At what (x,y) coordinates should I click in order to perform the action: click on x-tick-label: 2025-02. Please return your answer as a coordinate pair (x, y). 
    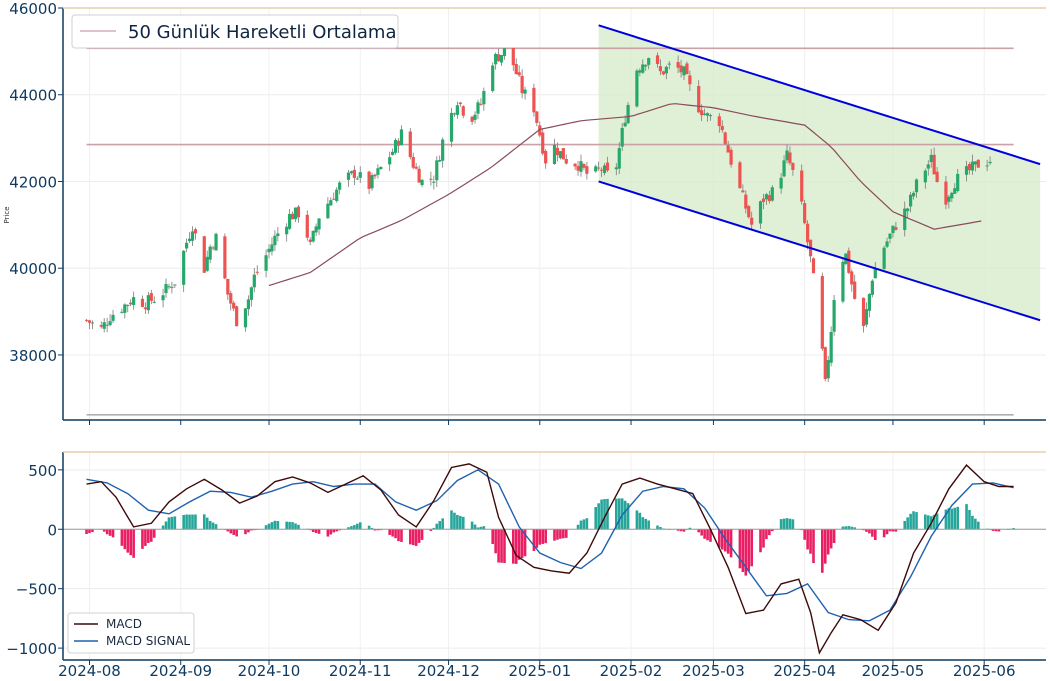
    Looking at the image, I should click on (631, 671).